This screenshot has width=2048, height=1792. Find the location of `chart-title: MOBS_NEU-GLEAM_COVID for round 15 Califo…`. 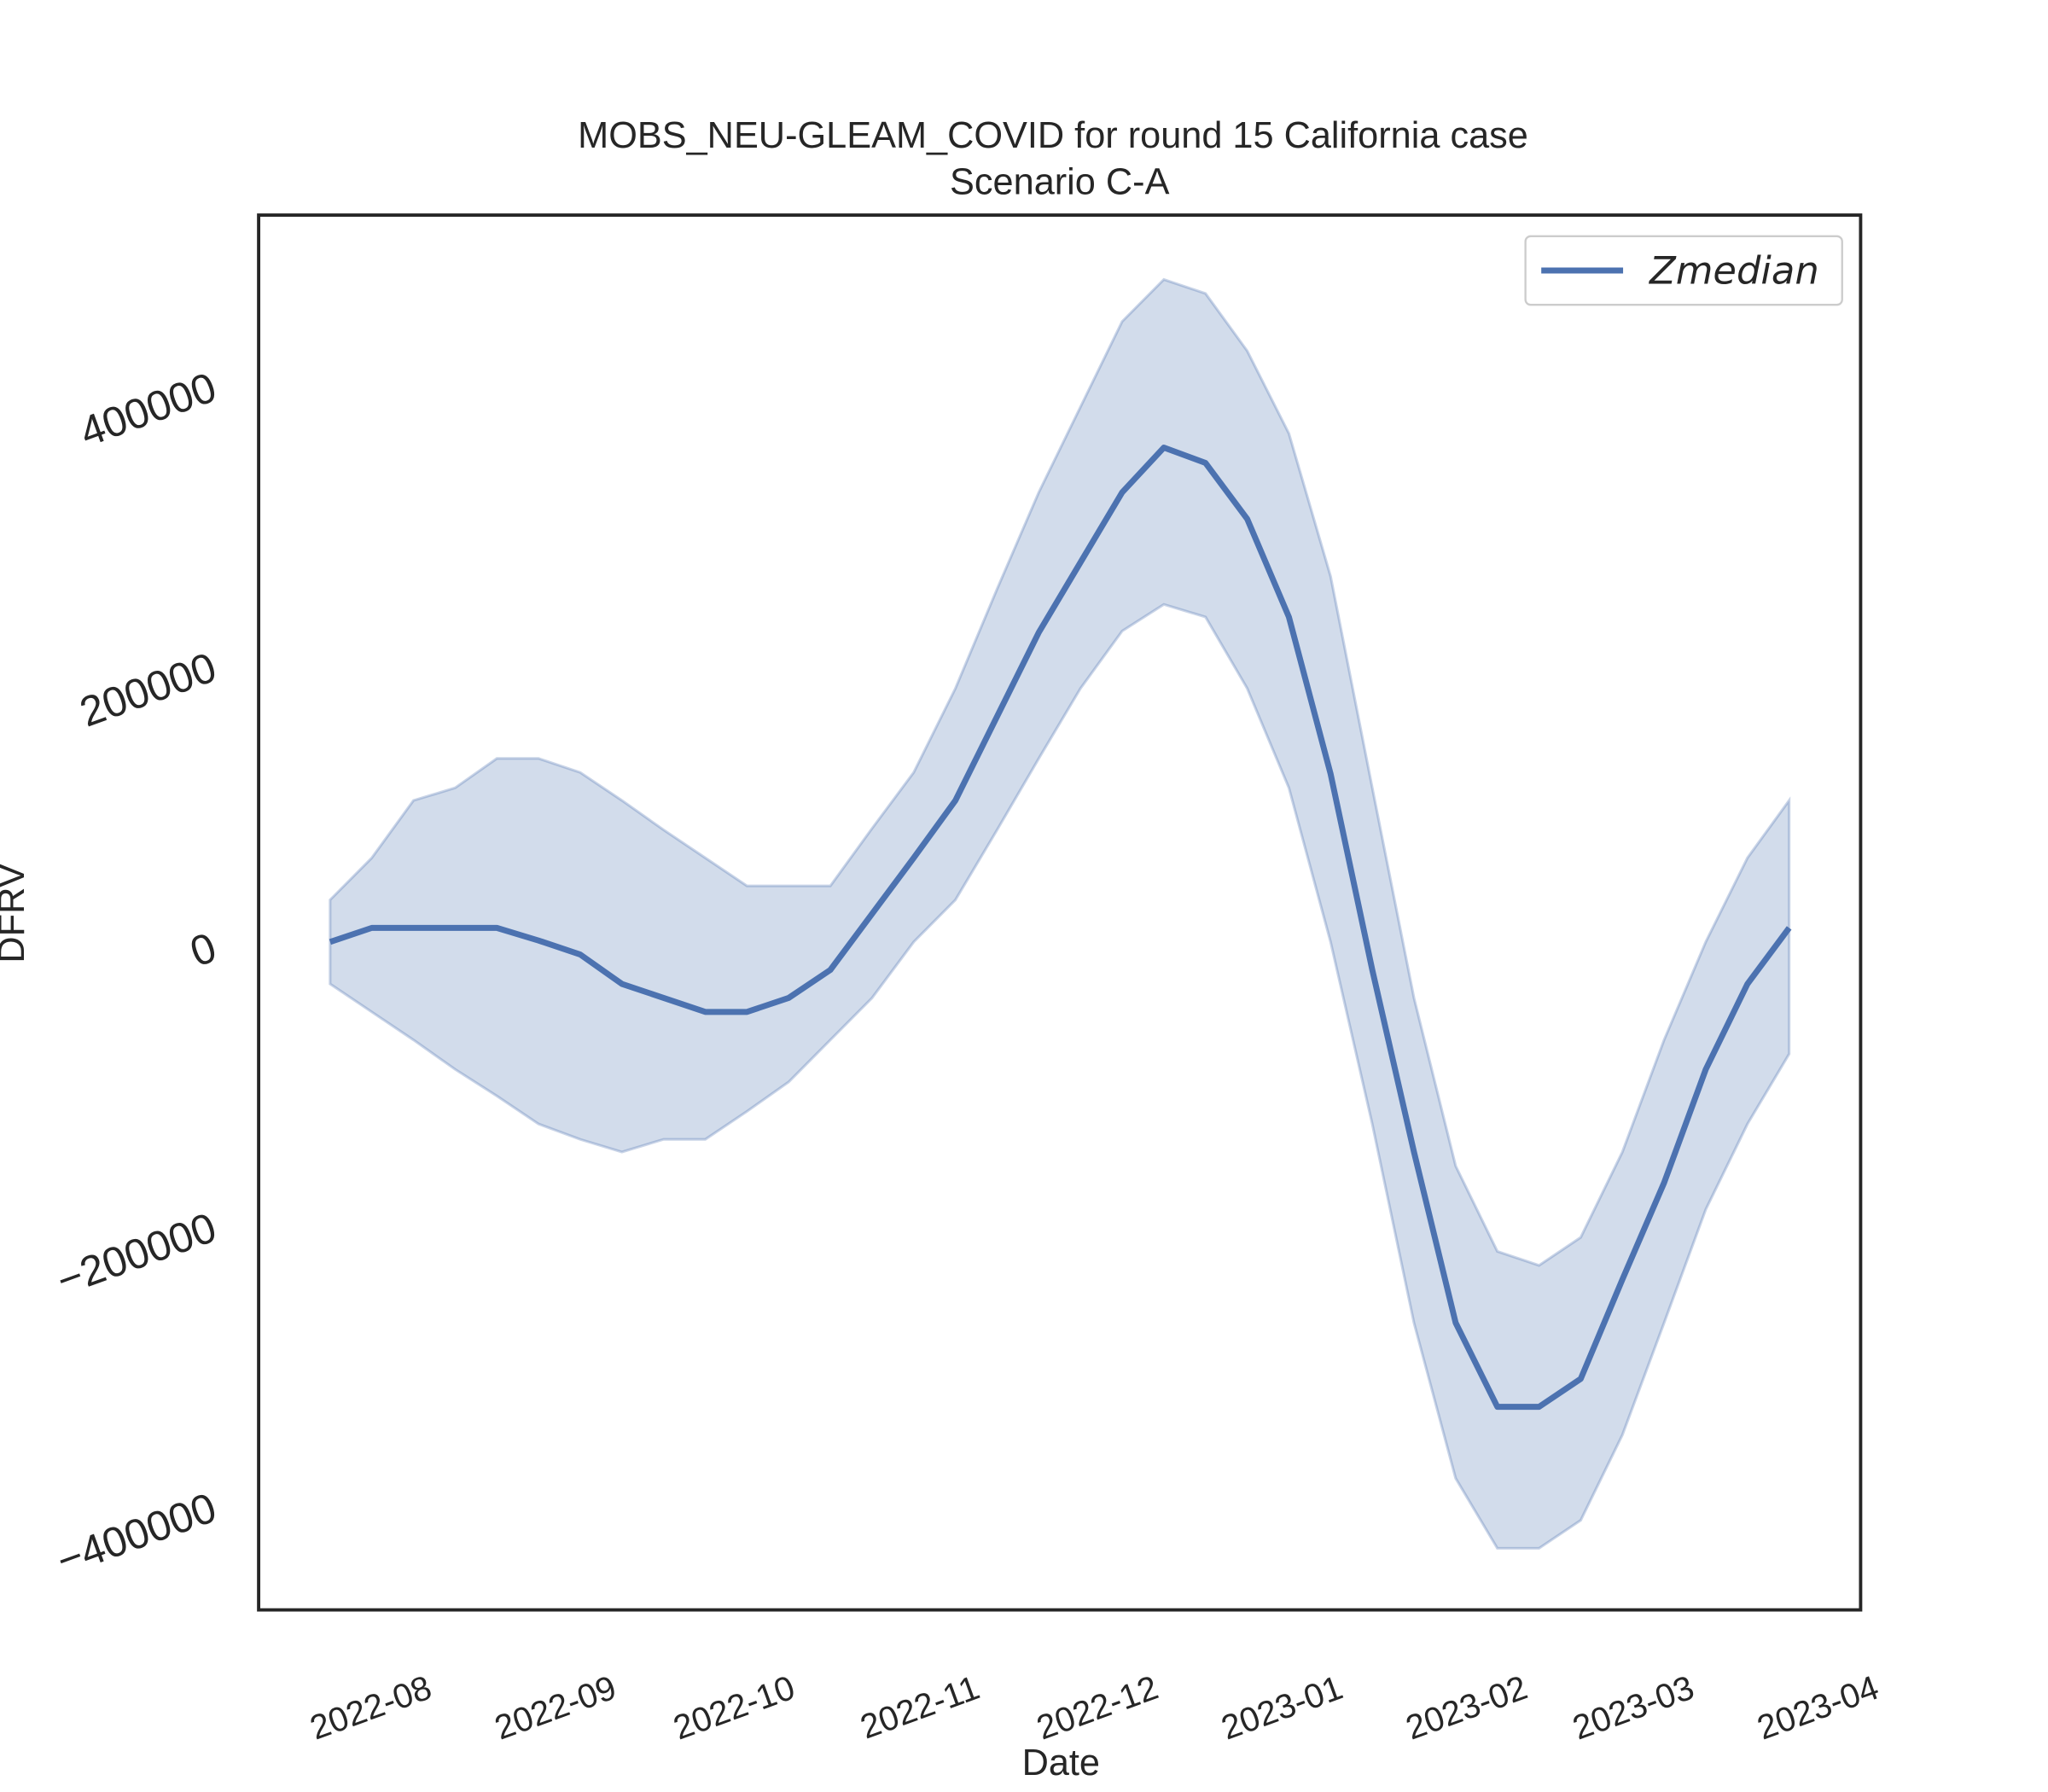

chart-title: MOBS_NEU-GLEAM_COVID for round 15 Califo… is located at coordinates (1053, 135).